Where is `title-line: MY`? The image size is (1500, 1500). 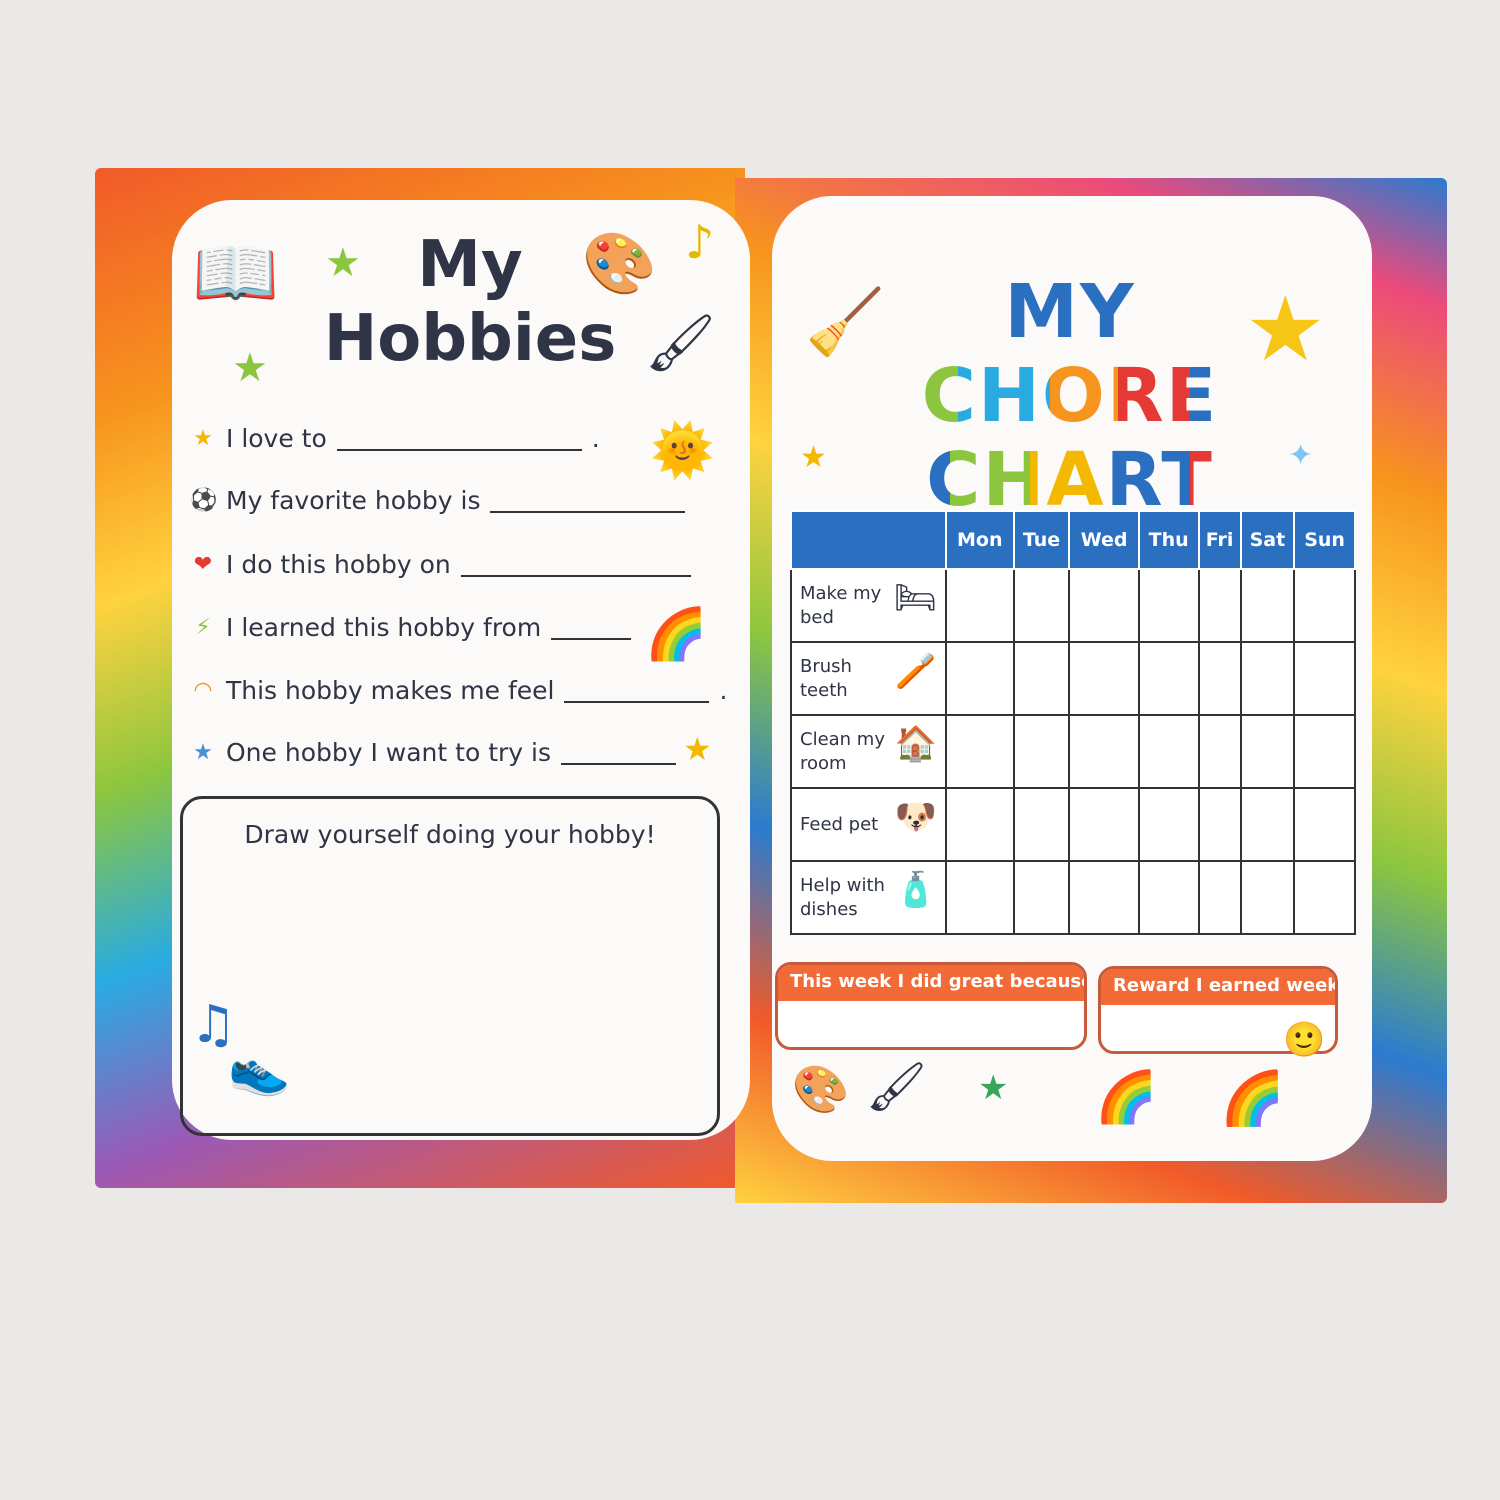
title-line: MY is located at coordinates (1070, 312).